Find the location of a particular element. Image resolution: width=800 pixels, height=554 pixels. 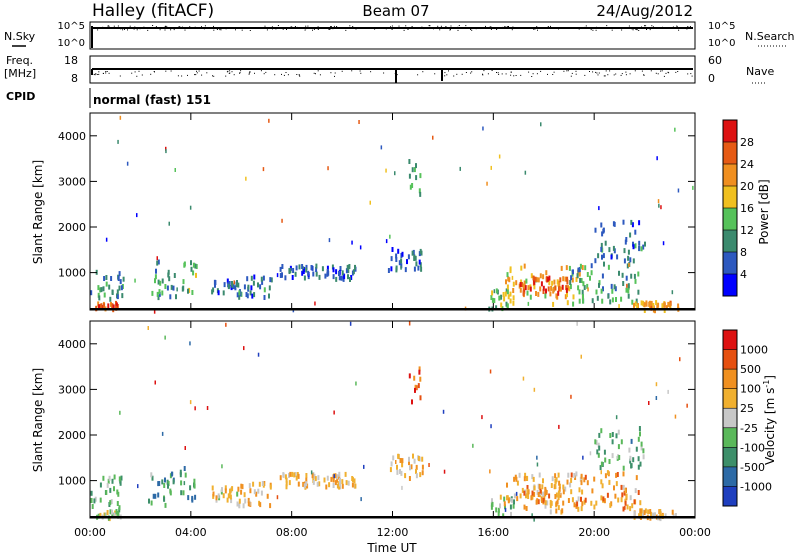

x-tick-label: 20:00 is located at coordinates (594, 532).